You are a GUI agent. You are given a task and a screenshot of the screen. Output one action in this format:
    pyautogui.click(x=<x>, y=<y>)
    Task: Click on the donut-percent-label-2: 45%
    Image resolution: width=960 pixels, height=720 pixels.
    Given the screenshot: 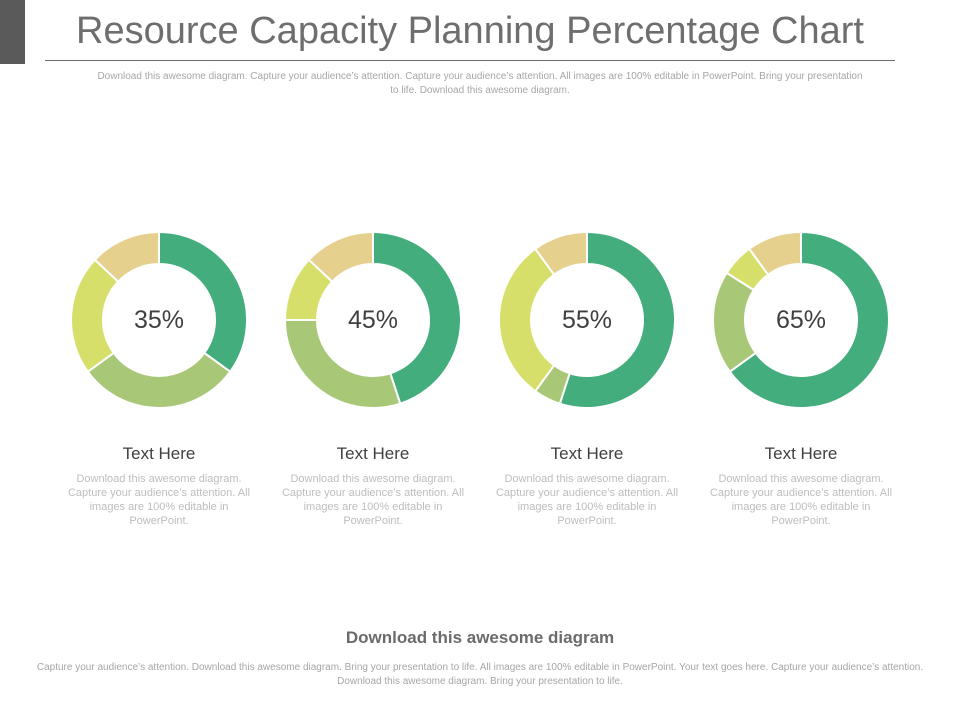 What is the action you would take?
    pyautogui.click(x=373, y=320)
    